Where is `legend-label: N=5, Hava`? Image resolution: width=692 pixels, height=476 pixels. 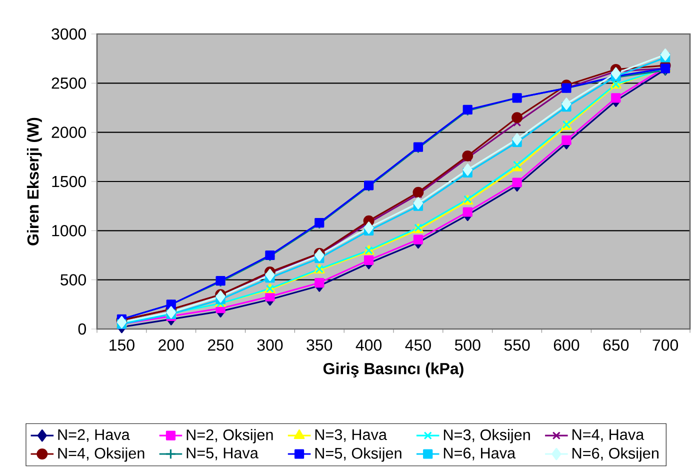
legend-label: N=5, Hava is located at coordinates (222, 454).